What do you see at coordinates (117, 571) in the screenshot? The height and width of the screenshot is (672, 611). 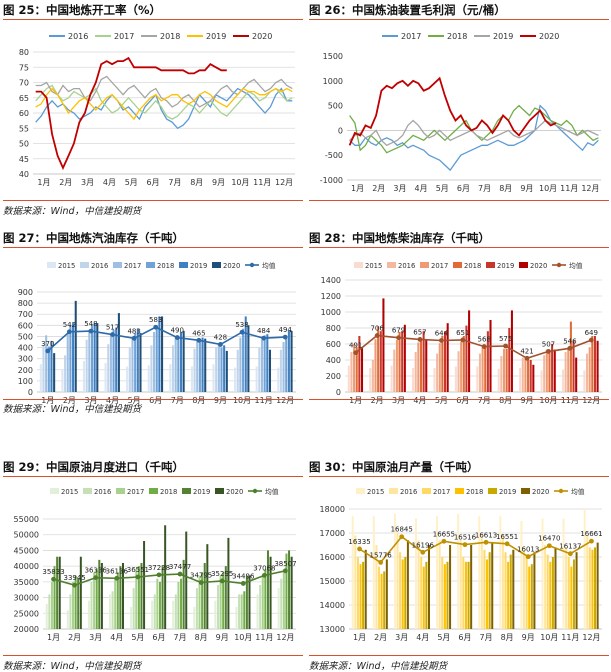 I see `avg-data-label: 36136` at bounding box center [117, 571].